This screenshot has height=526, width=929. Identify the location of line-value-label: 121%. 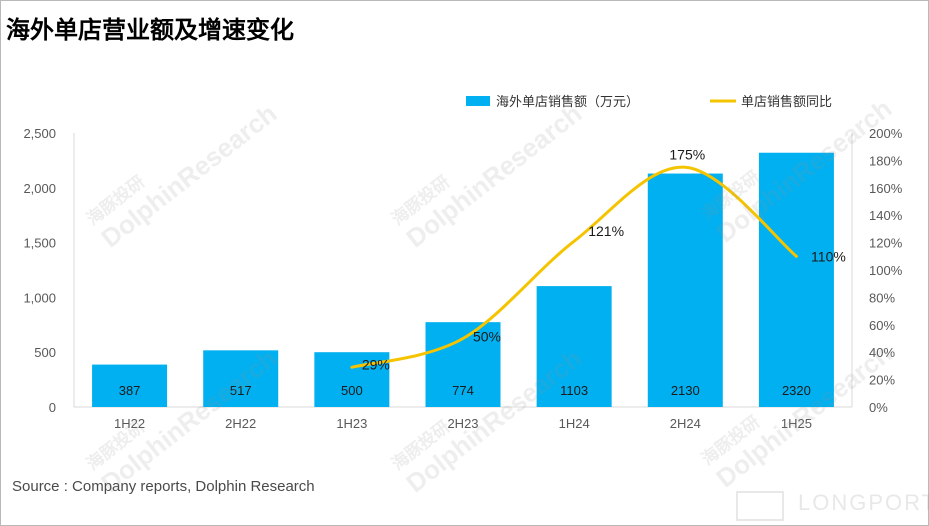
(606, 231).